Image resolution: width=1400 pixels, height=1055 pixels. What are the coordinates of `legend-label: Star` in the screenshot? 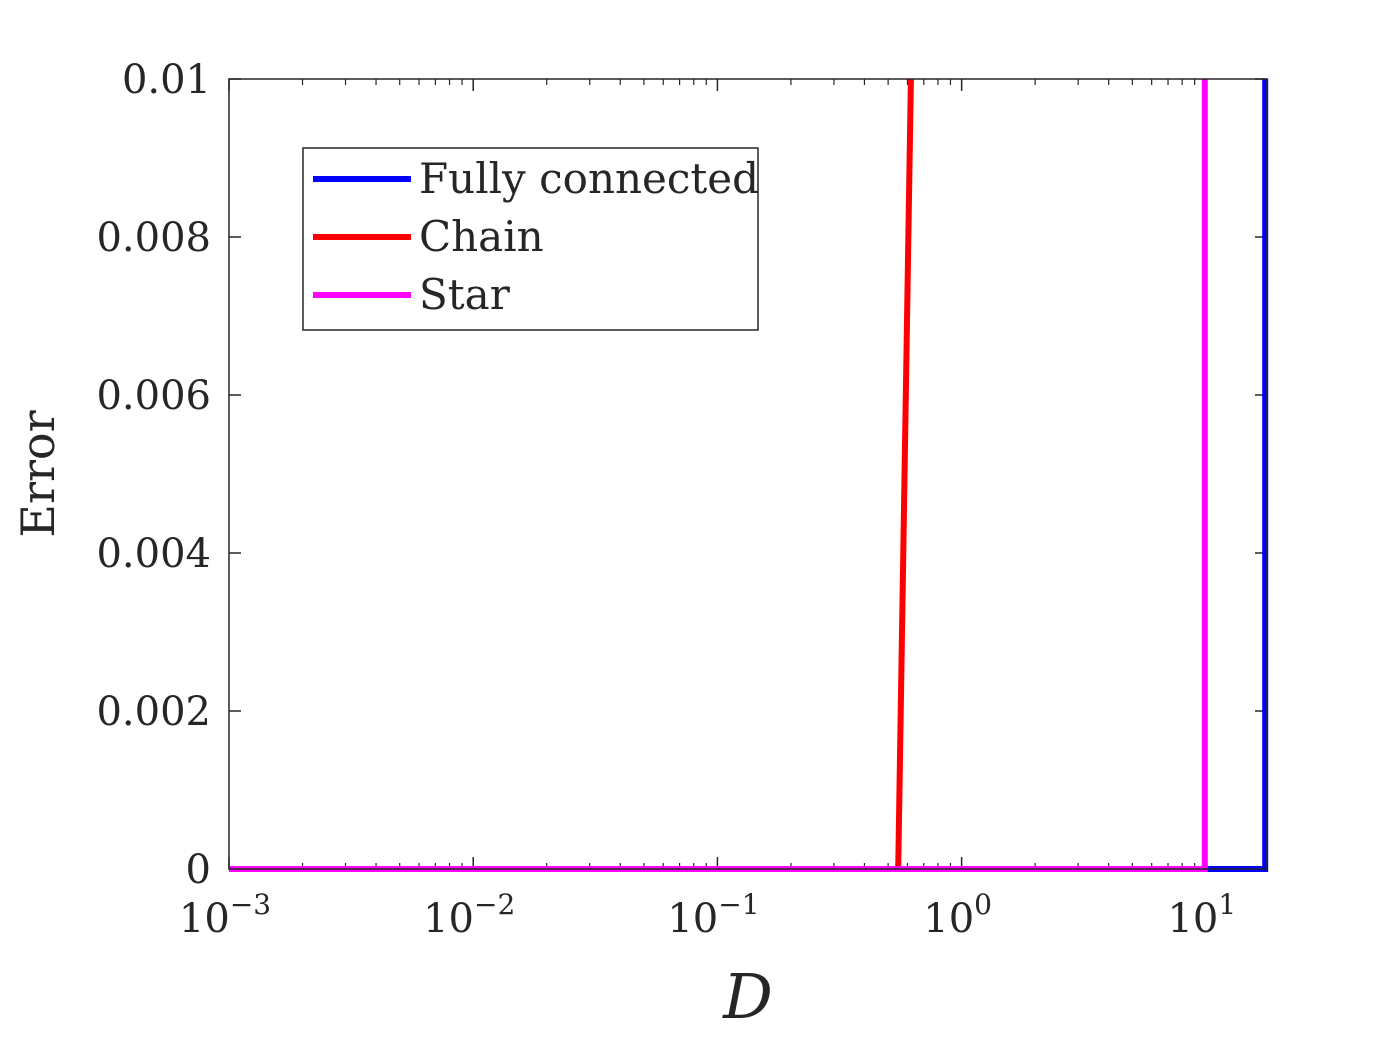 It's located at (465, 294).